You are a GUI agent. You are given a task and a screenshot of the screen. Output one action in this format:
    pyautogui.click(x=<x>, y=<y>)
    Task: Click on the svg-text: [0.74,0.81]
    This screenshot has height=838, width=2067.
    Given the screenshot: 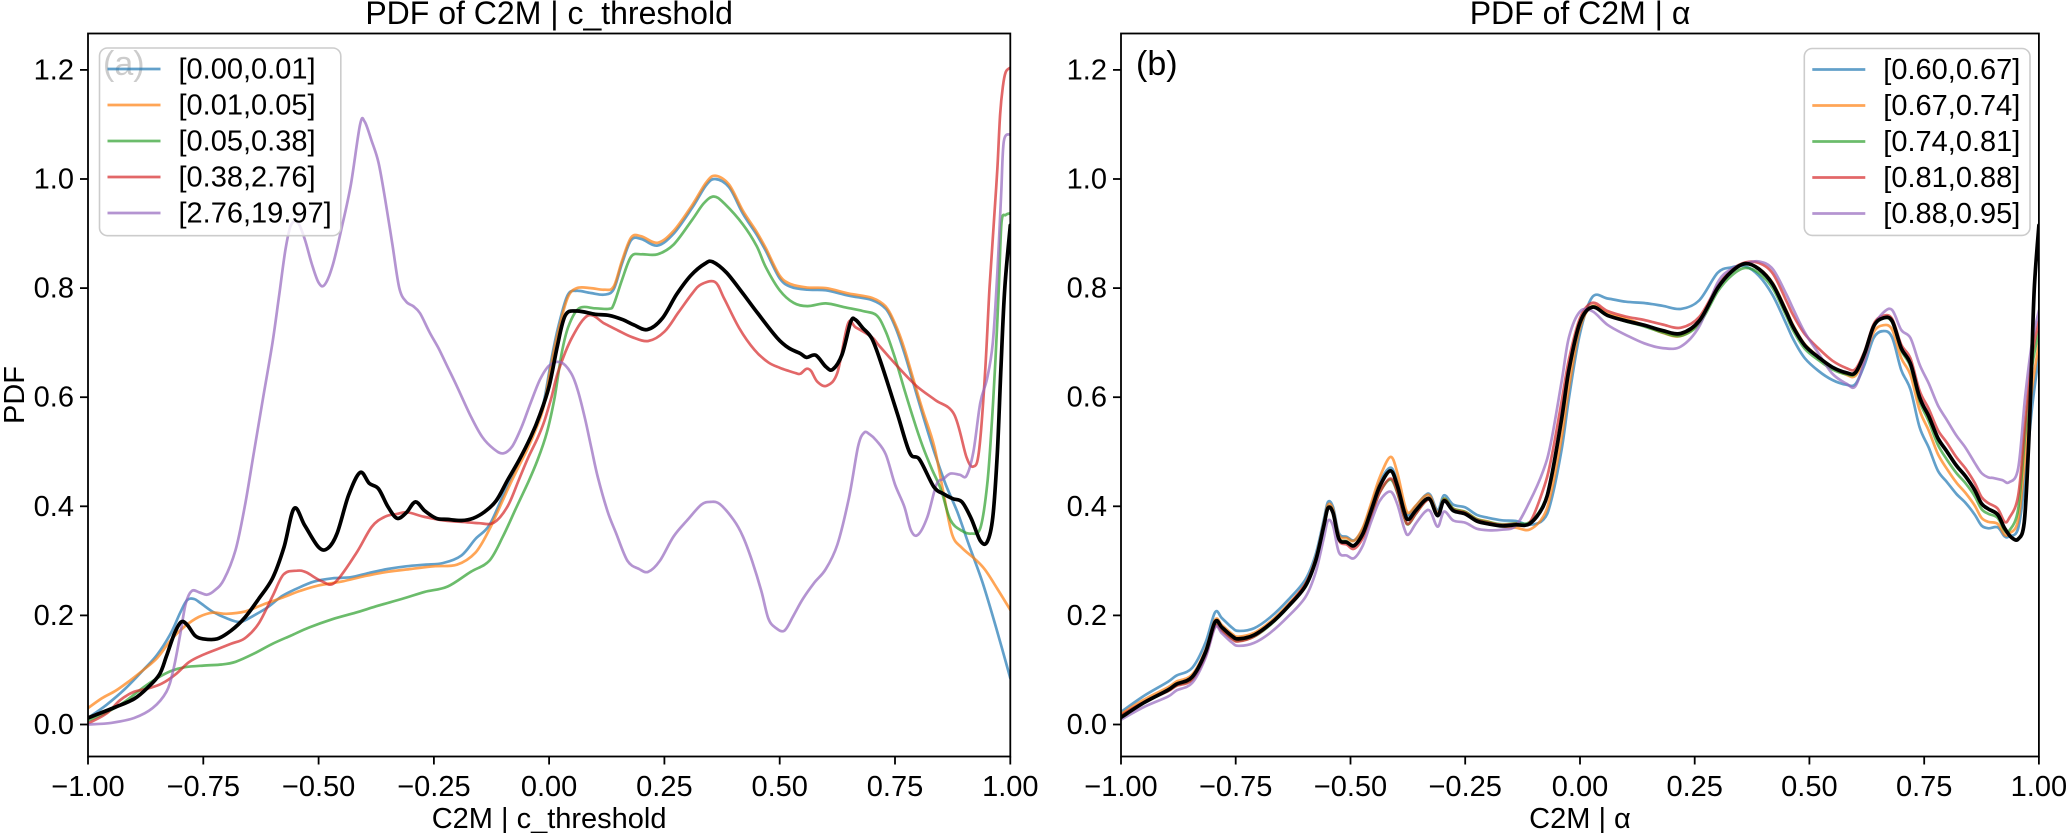 What is the action you would take?
    pyautogui.click(x=1951, y=142)
    